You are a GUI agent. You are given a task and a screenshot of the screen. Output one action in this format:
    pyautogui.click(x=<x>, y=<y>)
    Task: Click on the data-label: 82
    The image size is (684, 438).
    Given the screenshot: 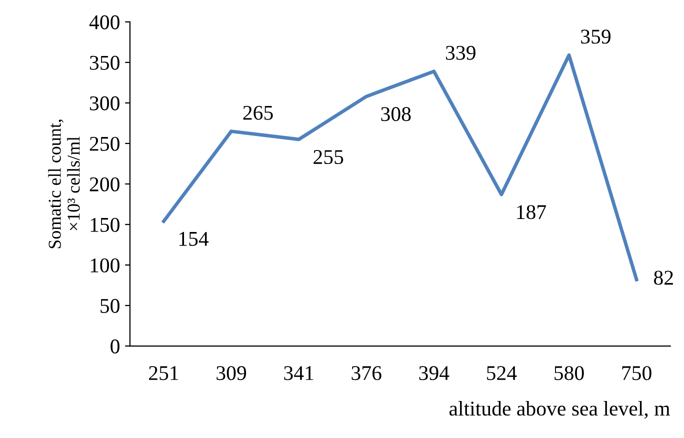 What is the action you would take?
    pyautogui.click(x=663, y=277)
    